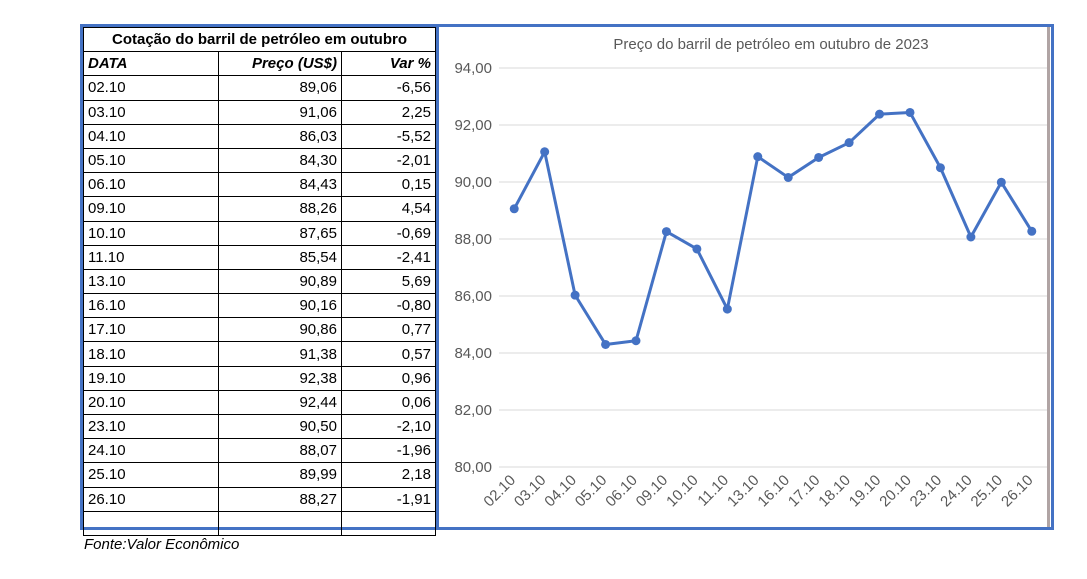  I want to click on cell-date: 05.10, so click(151, 160).